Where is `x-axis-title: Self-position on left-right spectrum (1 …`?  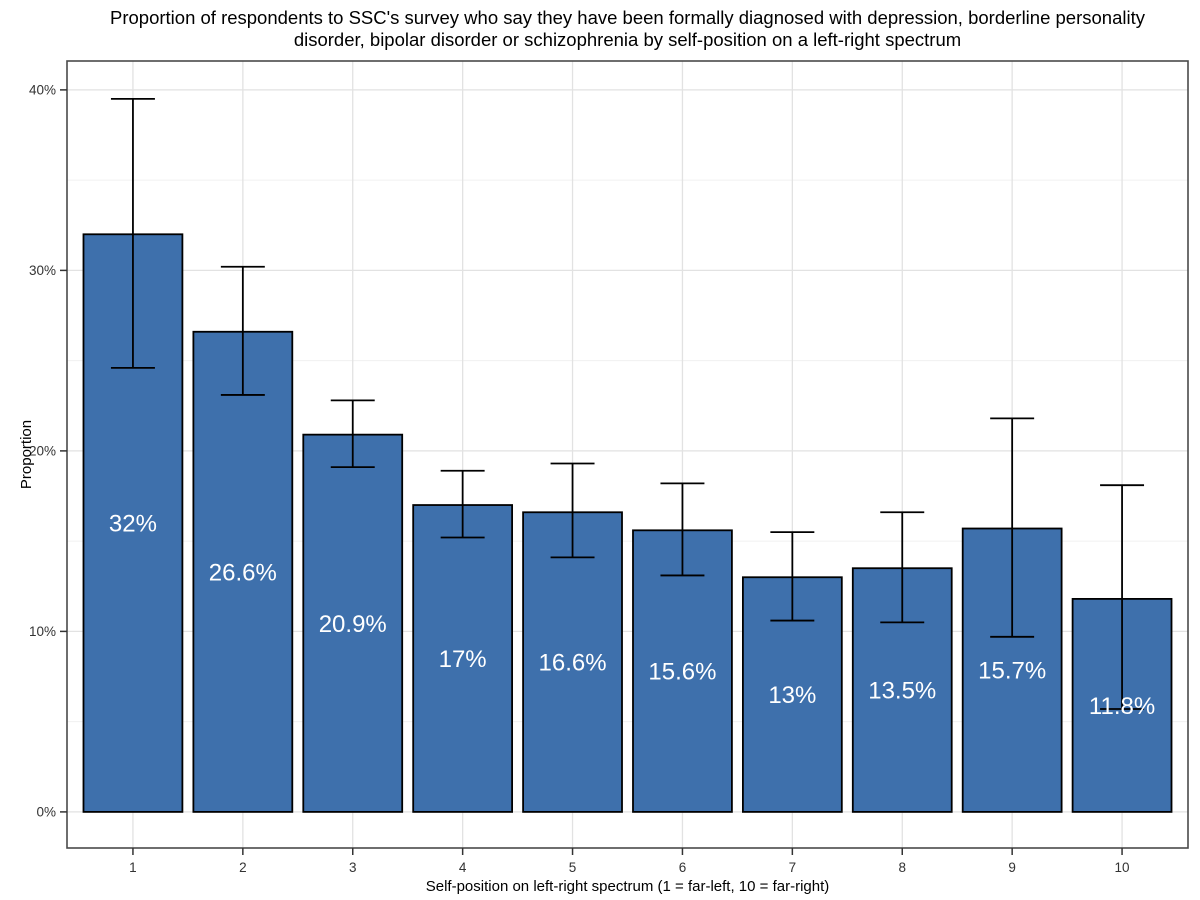
x-axis-title: Self-position on left-right spectrum (1 … is located at coordinates (628, 886).